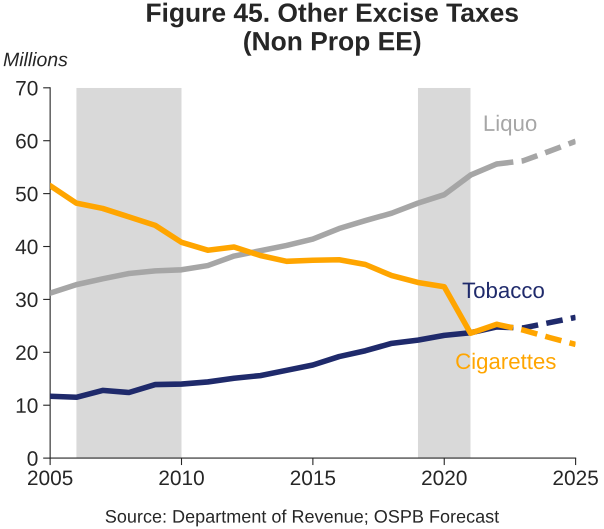 The width and height of the screenshot is (604, 529). What do you see at coordinates (36, 59) in the screenshot?
I see `y-axis-title: Millions` at bounding box center [36, 59].